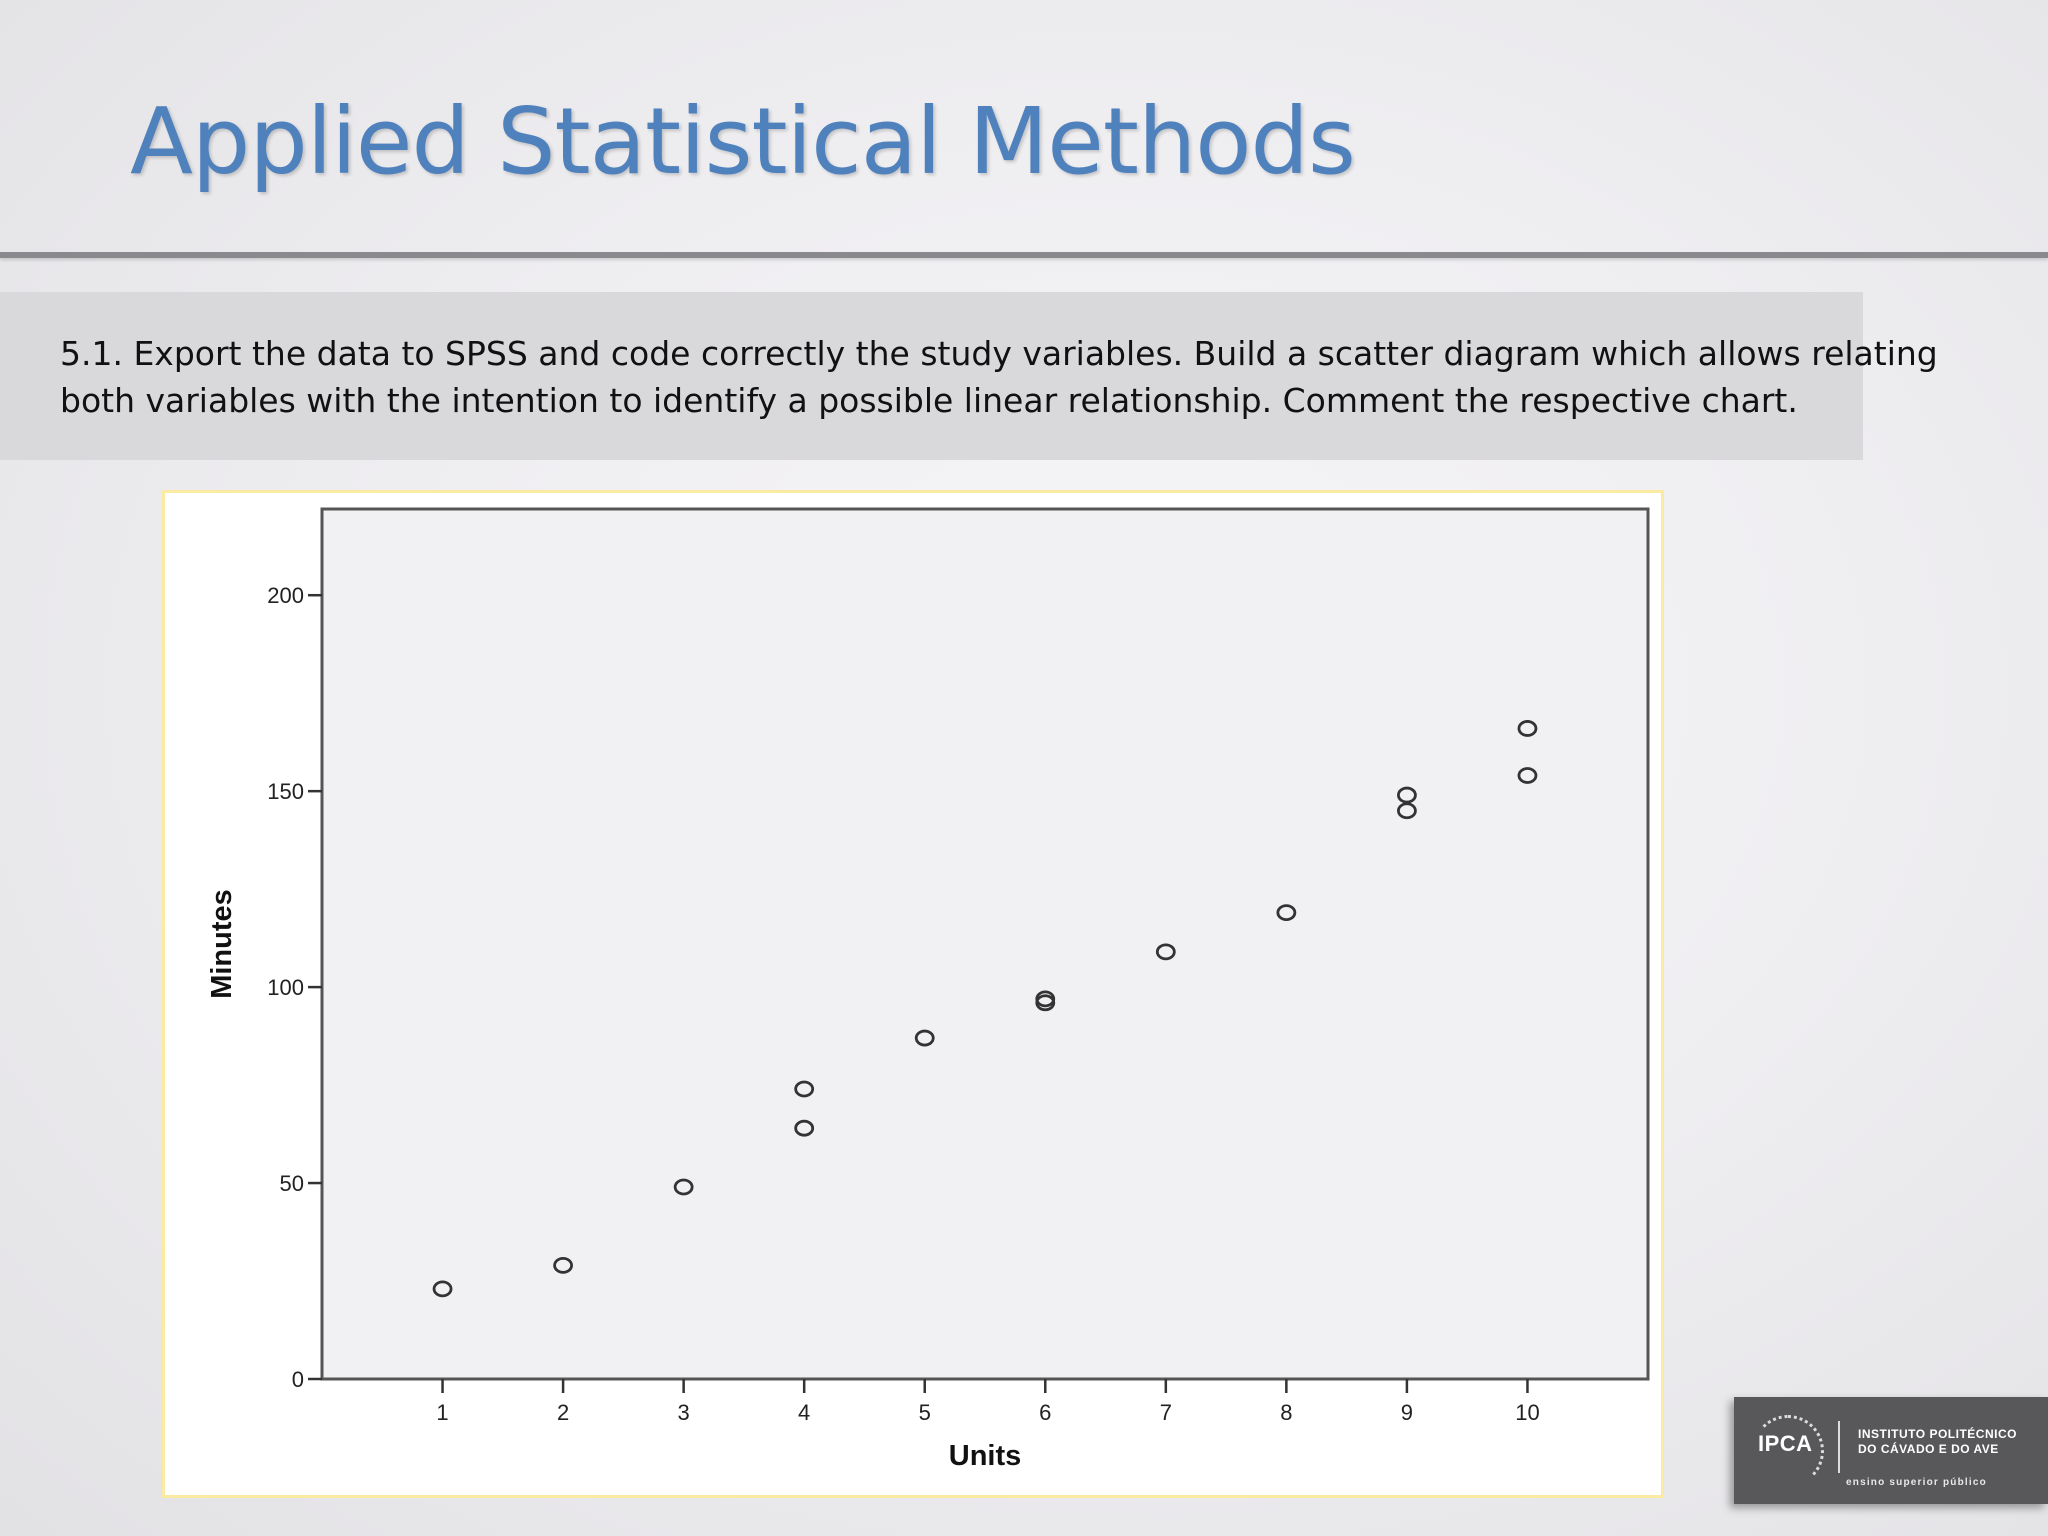 Image resolution: width=2048 pixels, height=1536 pixels. Describe the element at coordinates (988, 1402) in the screenshot. I see `x-axis: 1 2 3 4 5 6 7 8 9 10` at that location.